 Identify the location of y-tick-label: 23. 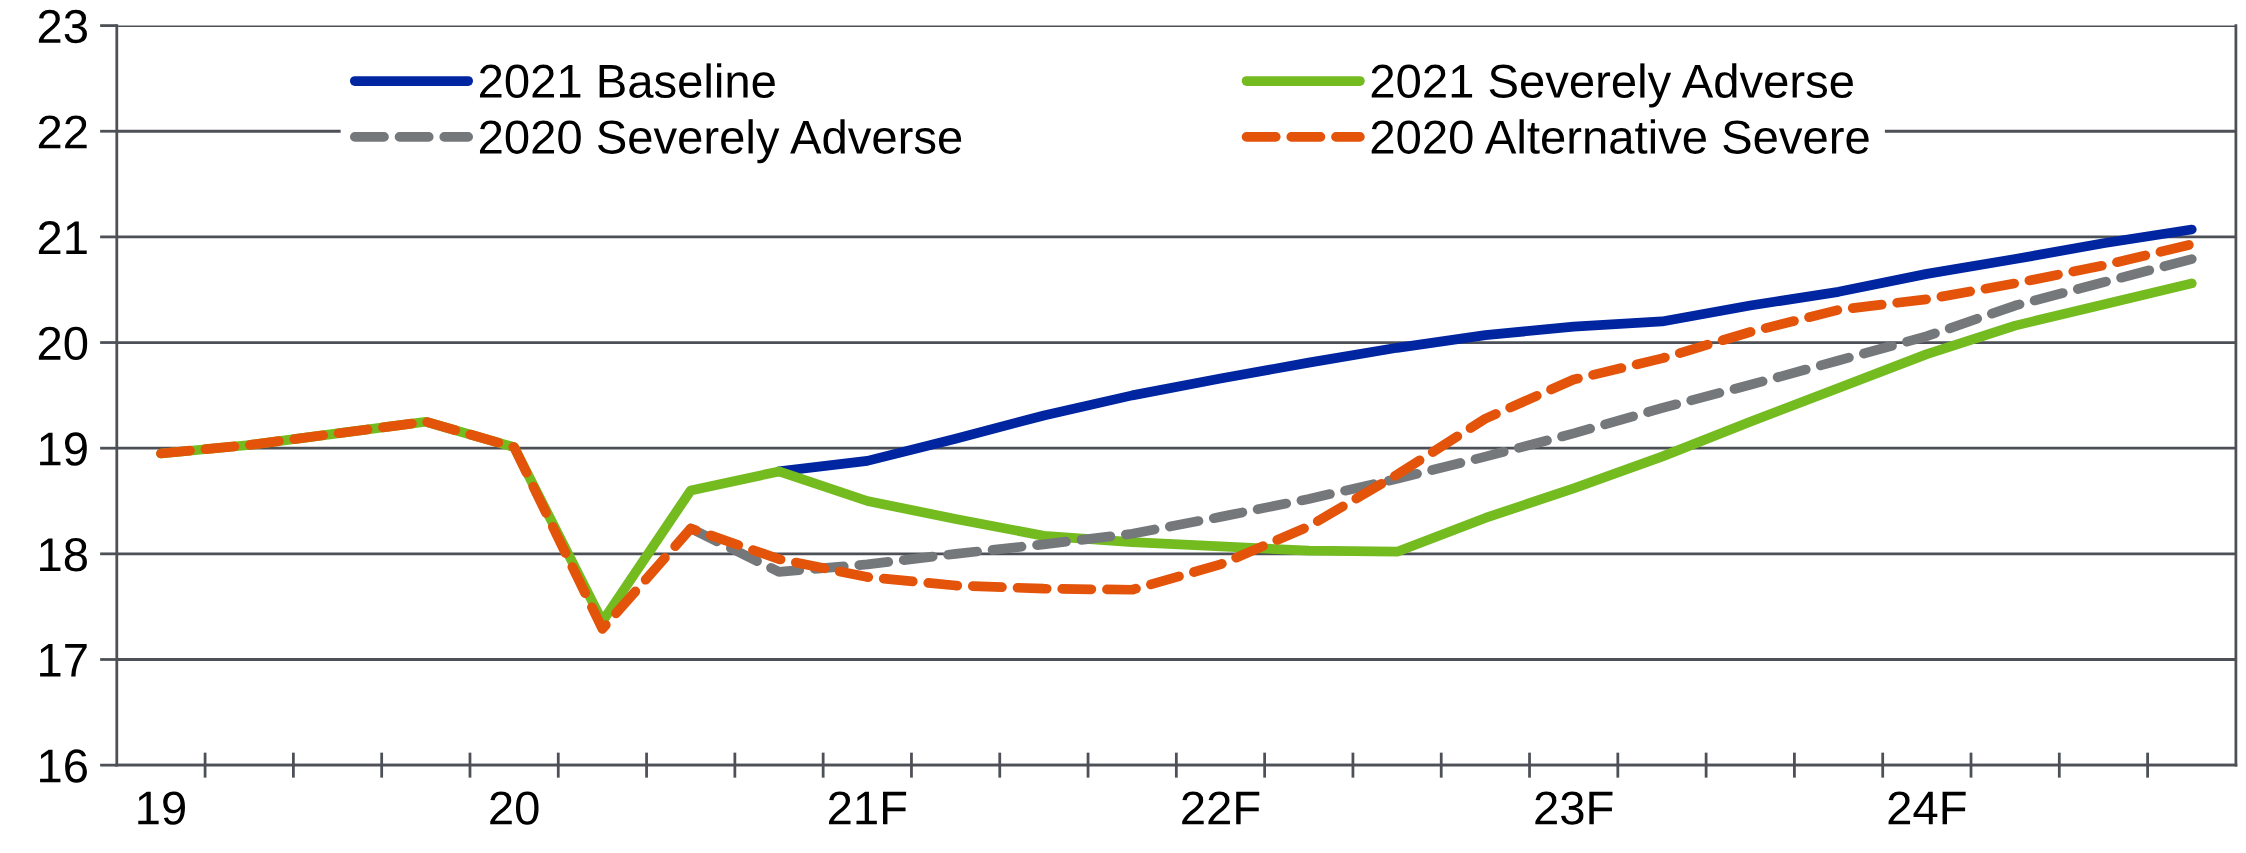
(62, 26).